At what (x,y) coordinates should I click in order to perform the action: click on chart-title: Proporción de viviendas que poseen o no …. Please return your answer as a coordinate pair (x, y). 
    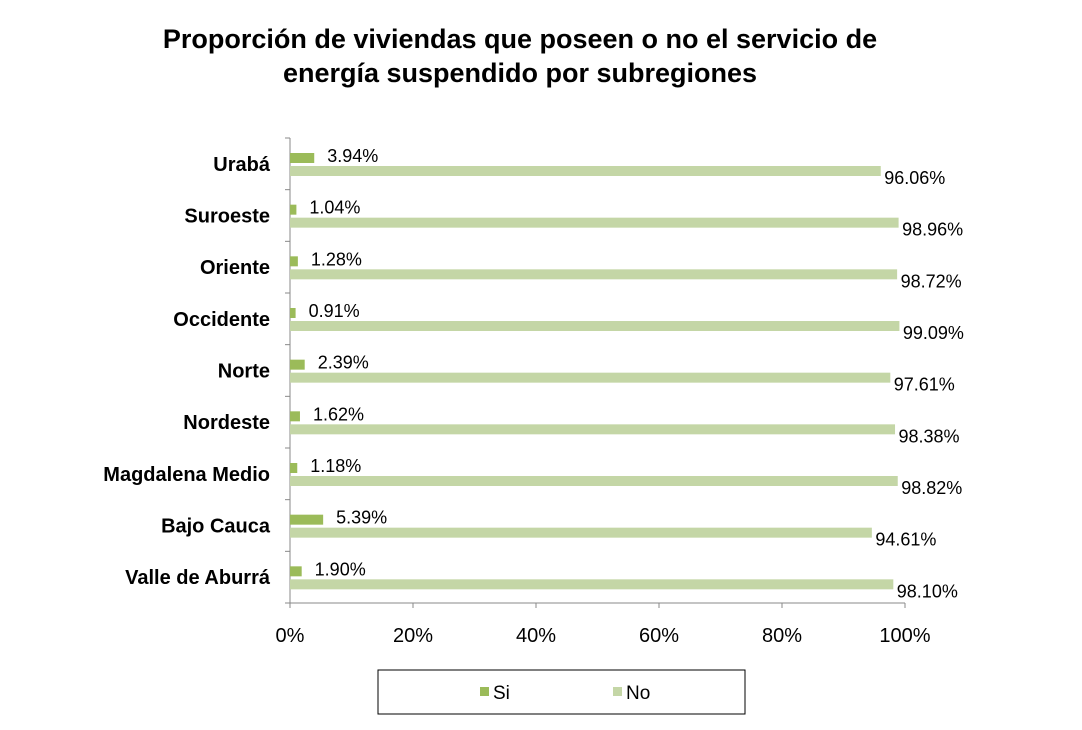
    Looking at the image, I should click on (520, 56).